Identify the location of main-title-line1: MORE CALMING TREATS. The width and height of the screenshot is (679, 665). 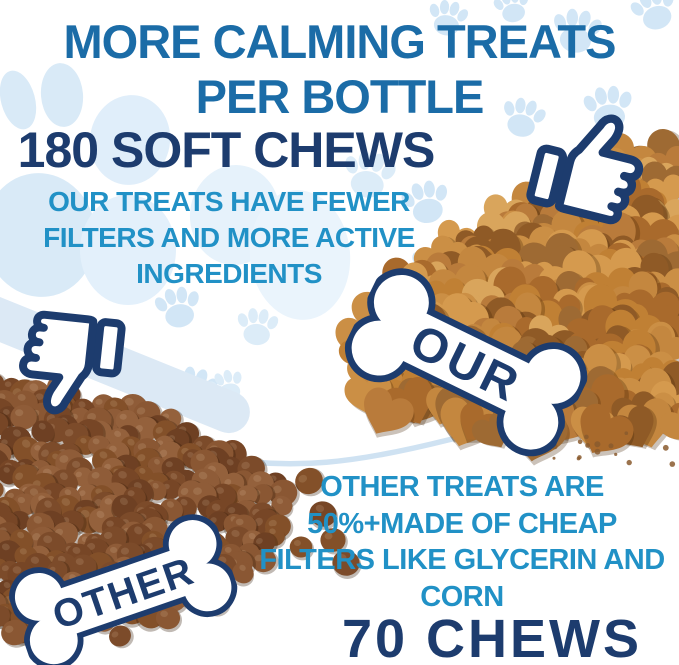
(340, 41).